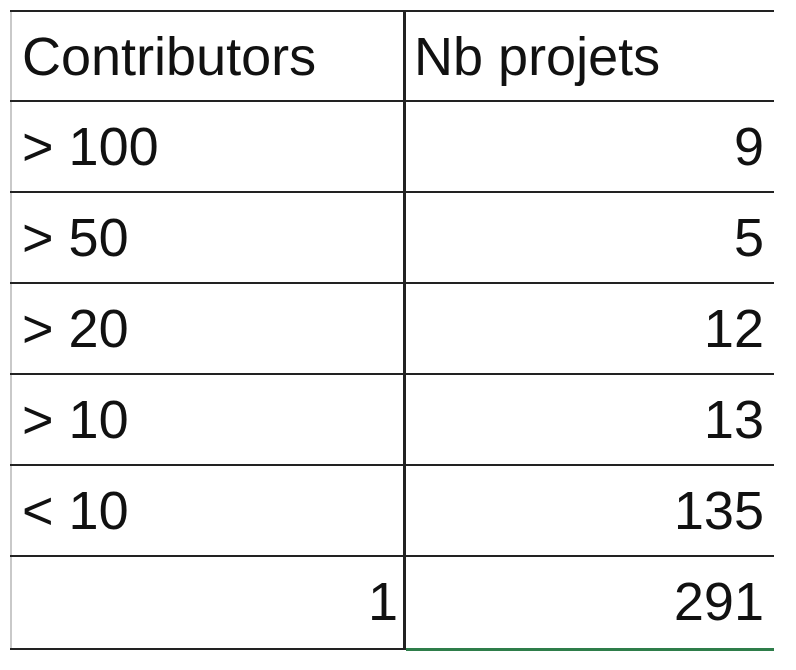 The image size is (796, 670). I want to click on header-nb-projets-label: Nb projets, so click(537, 57).